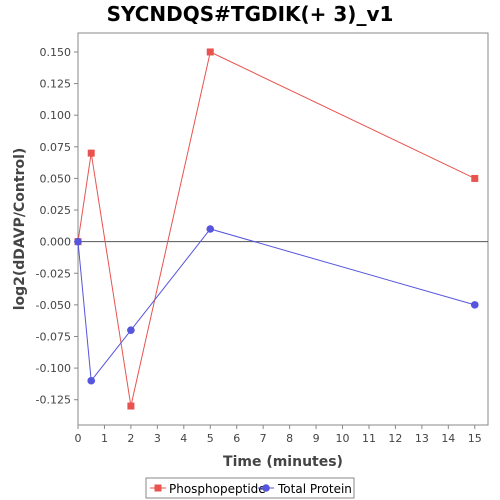 The width and height of the screenshot is (500, 500). What do you see at coordinates (130, 438) in the screenshot?
I see `x-tick-label: 2` at bounding box center [130, 438].